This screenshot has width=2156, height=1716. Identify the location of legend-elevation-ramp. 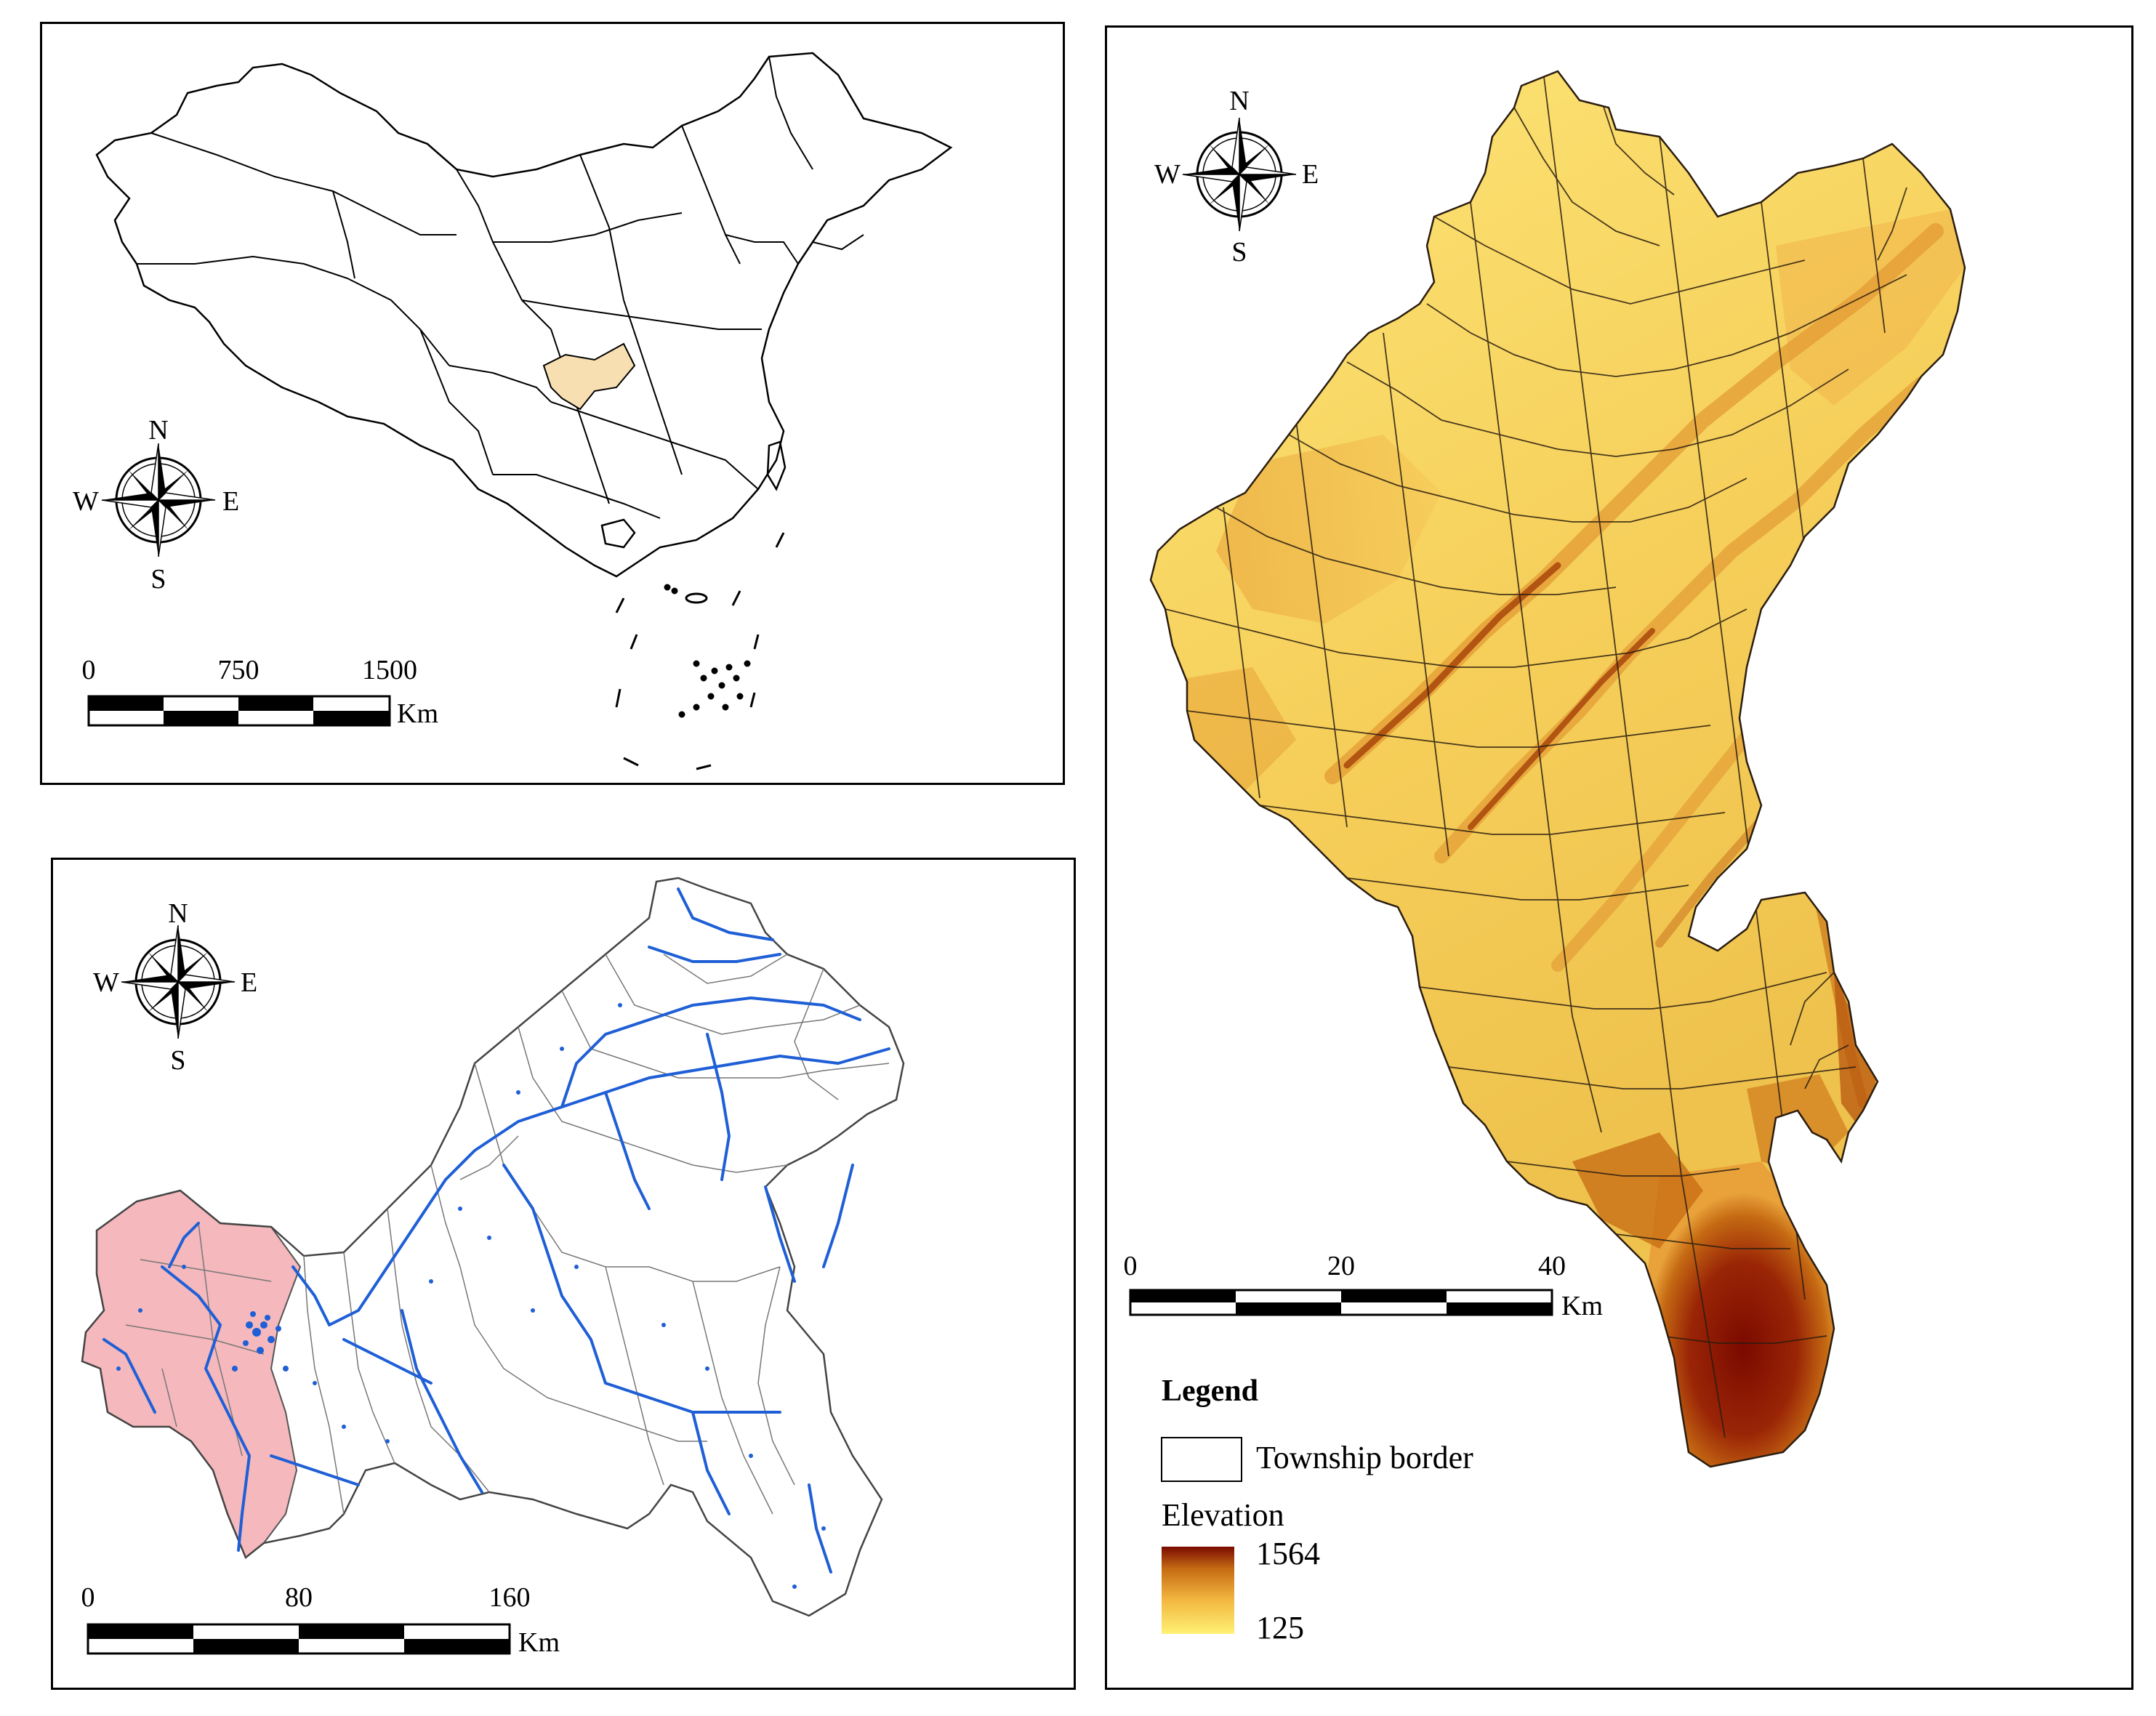
(1198, 1590).